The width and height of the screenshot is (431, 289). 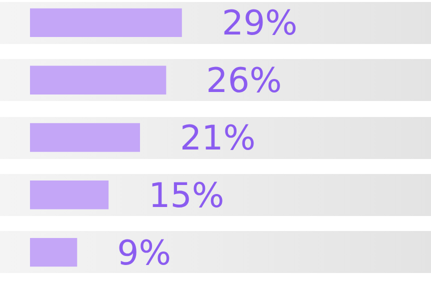 What do you see at coordinates (260, 24) in the screenshot?
I see `data-label: 29%` at bounding box center [260, 24].